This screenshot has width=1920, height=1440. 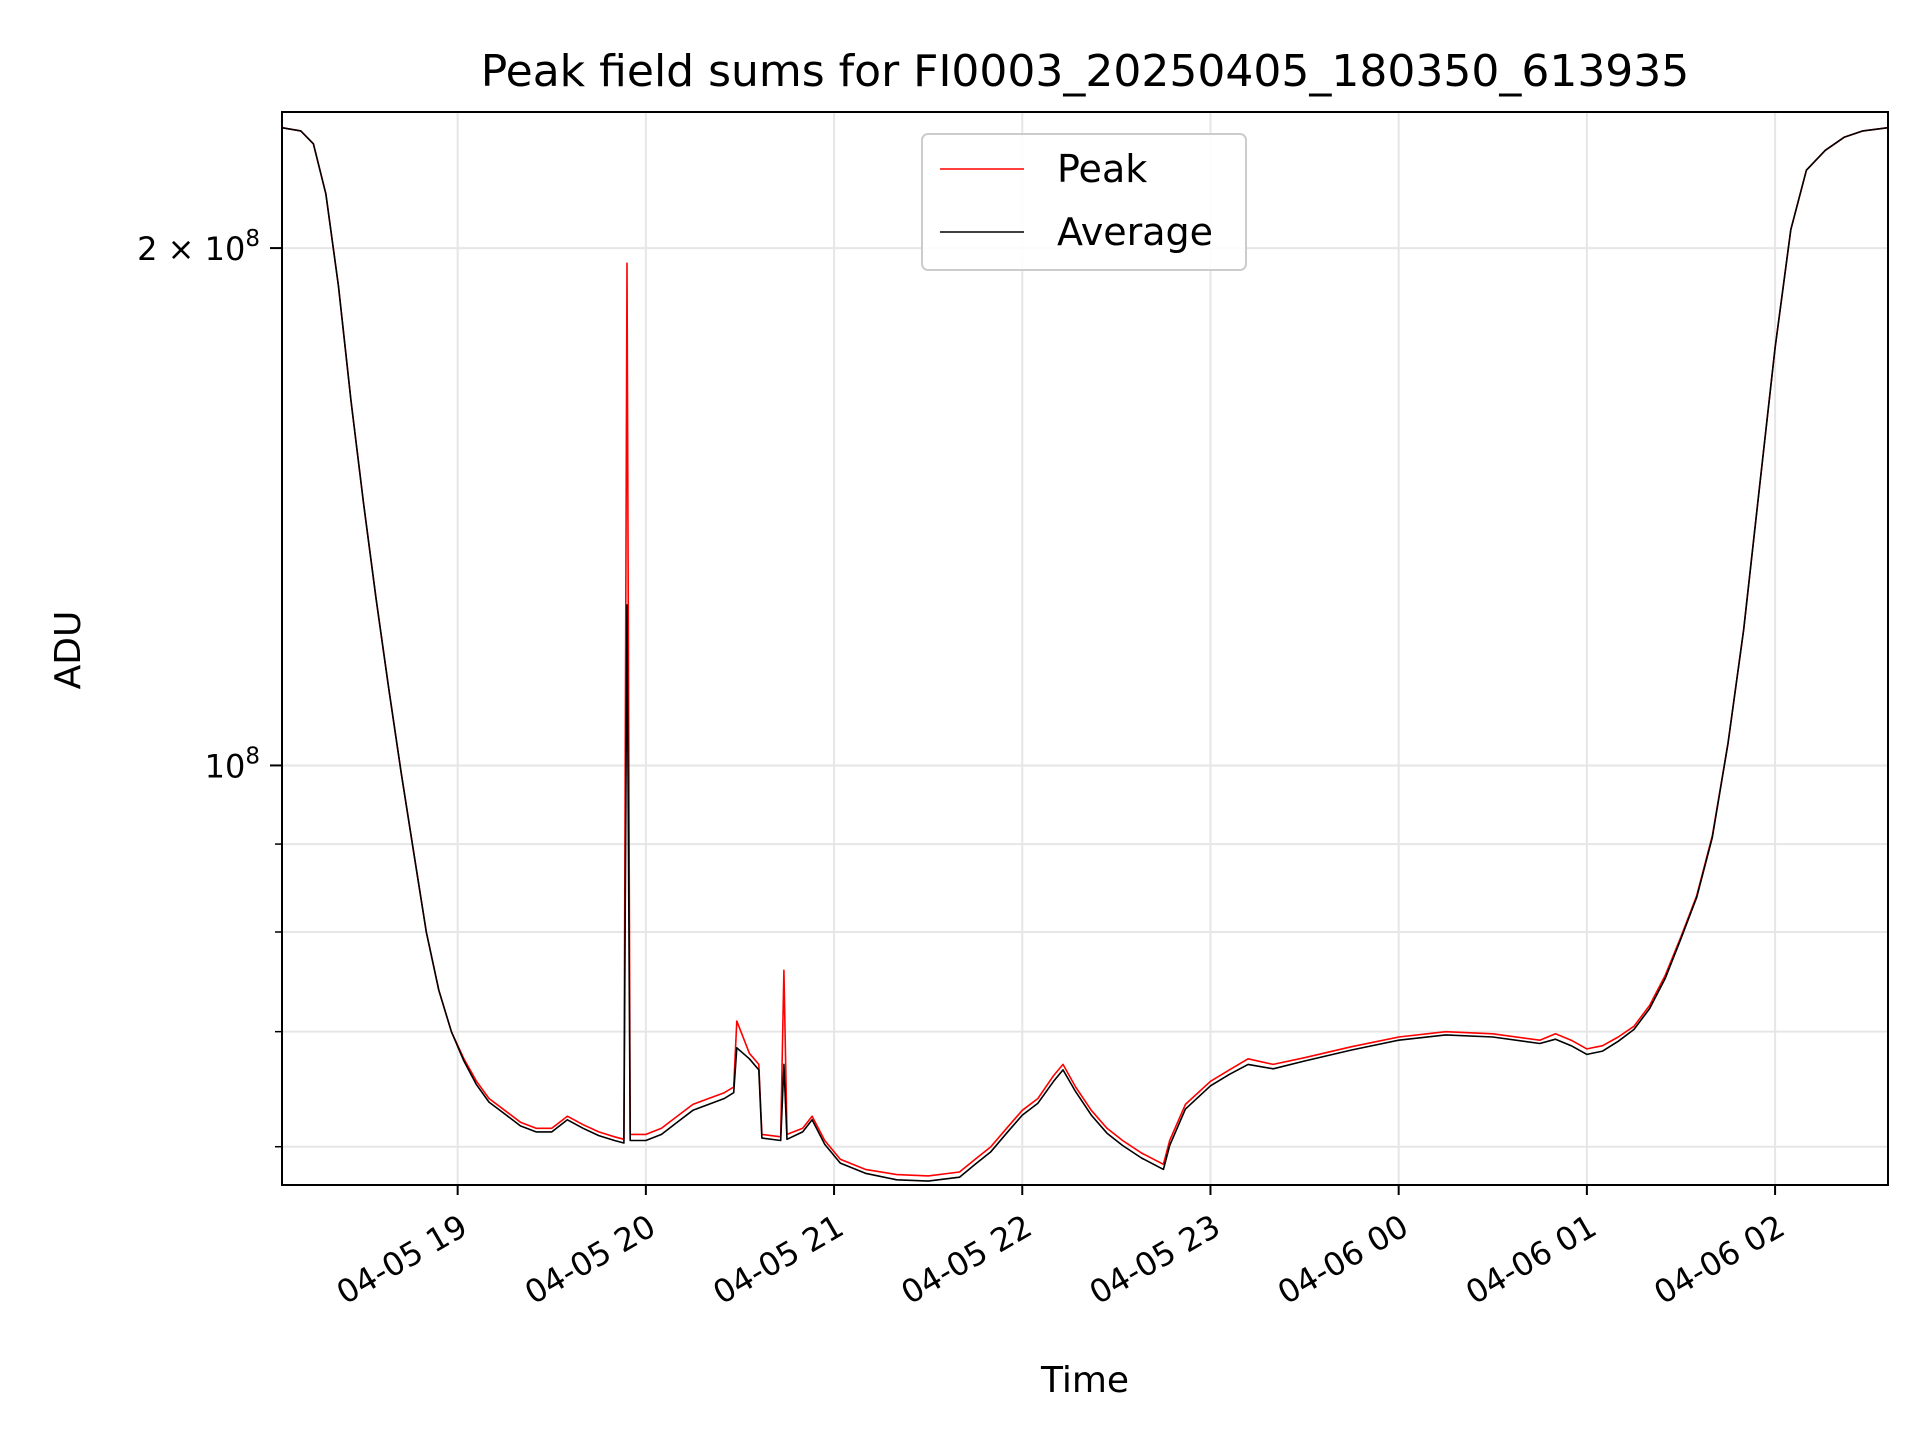 I want to click on y-axis: 108 2 × 108, so click(x=209, y=687).